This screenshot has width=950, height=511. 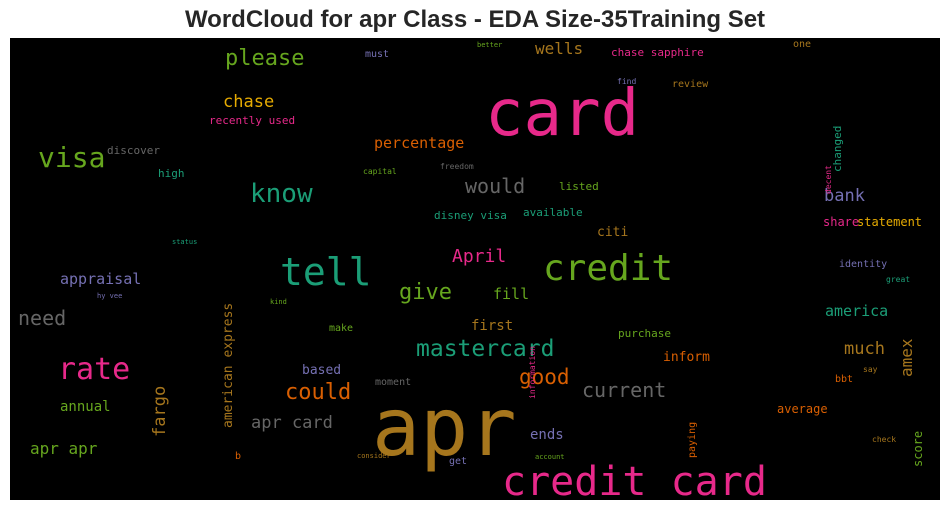 I want to click on word-say: say, so click(x=870, y=369).